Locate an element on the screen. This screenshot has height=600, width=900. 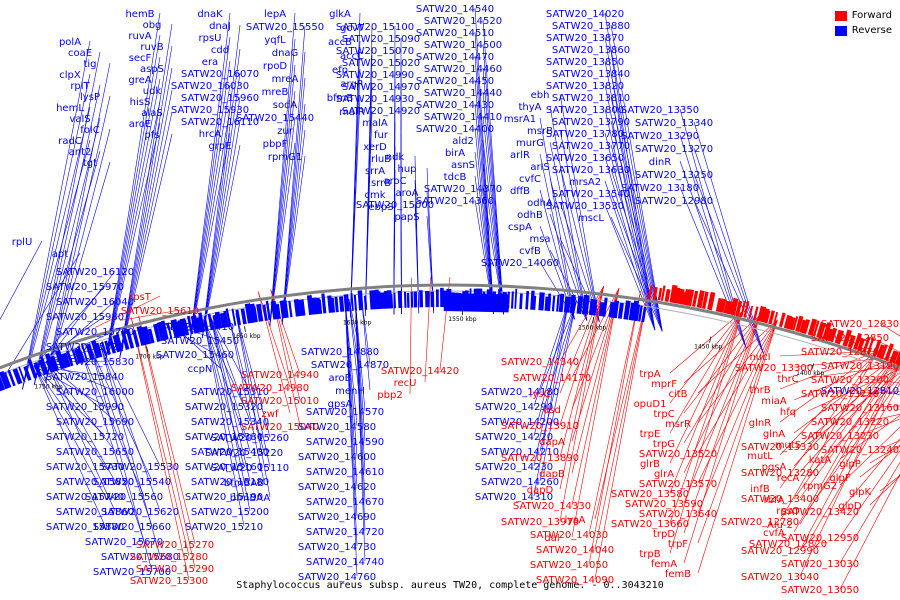
gene-label: aroA is located at coordinates (407, 193).